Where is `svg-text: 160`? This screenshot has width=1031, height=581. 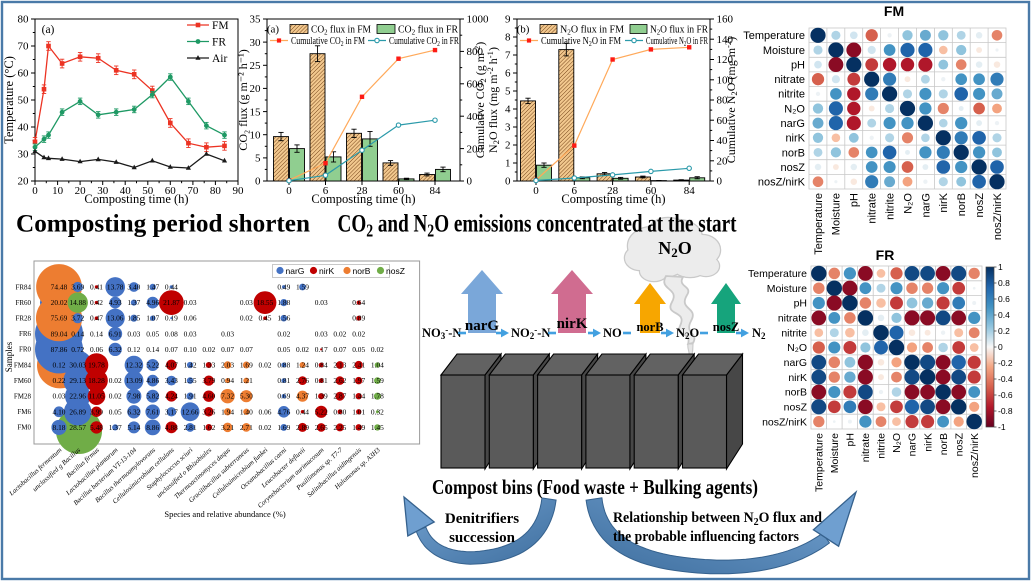
svg-text: 160 is located at coordinates (725, 20).